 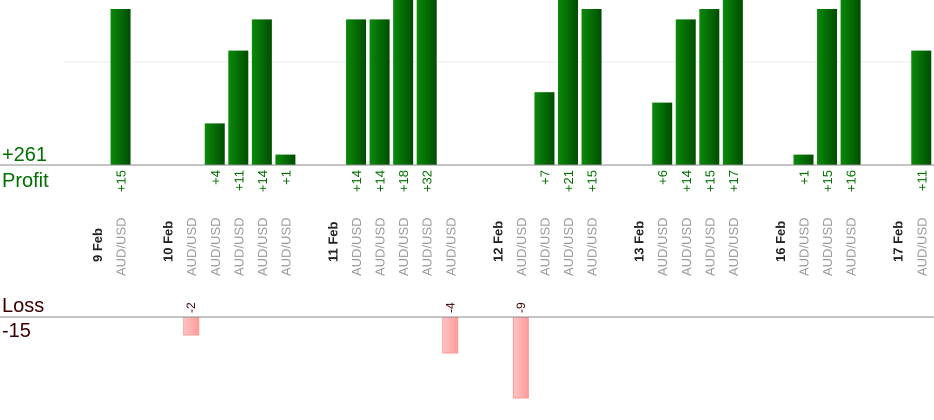 What do you see at coordinates (427, 181) in the screenshot?
I see `profit-value-label: +32` at bounding box center [427, 181].